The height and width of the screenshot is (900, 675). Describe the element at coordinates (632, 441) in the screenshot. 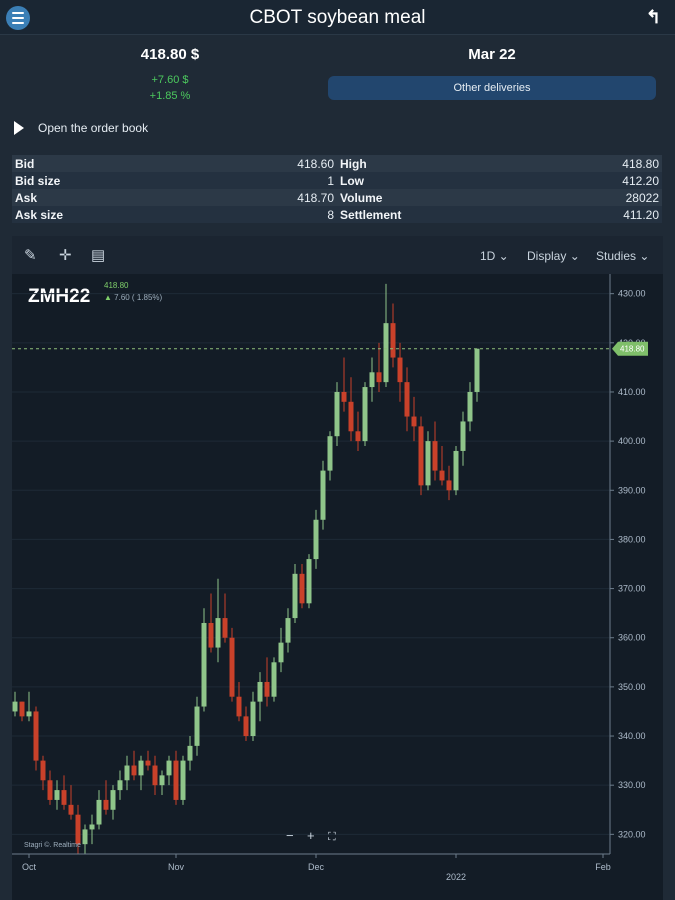

I see `y-tick-label: 400.00` at that location.